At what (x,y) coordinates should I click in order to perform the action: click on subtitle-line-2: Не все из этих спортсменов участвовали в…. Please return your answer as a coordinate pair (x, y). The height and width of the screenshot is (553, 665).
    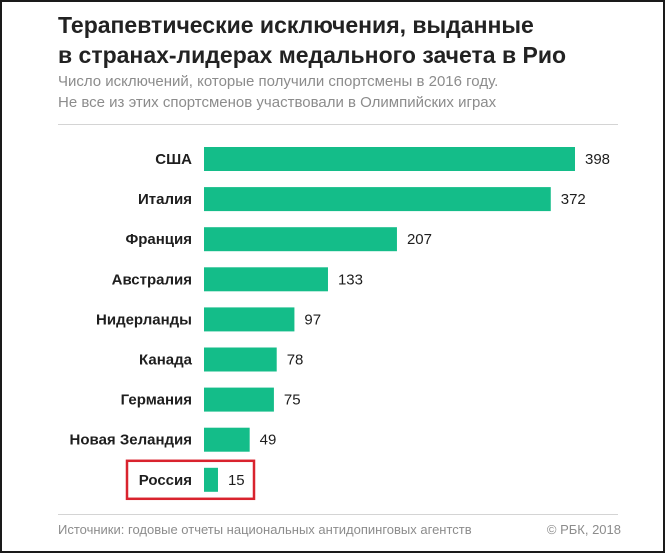
    Looking at the image, I should click on (277, 102).